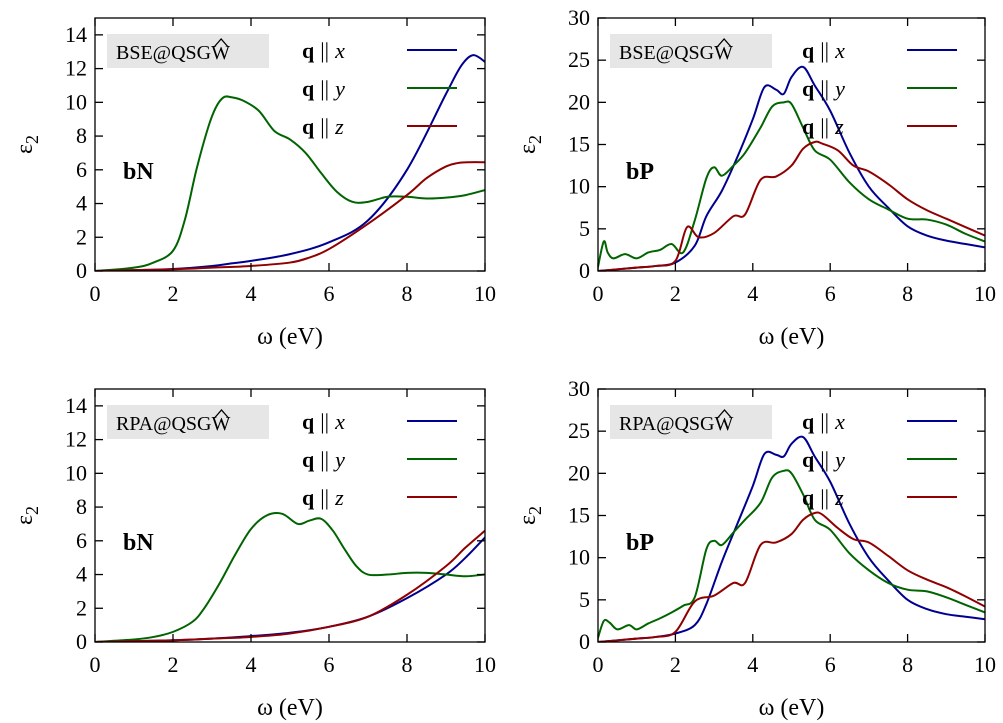  Describe the element at coordinates (81, 135) in the screenshot. I see `y-tick-label: 8` at that location.